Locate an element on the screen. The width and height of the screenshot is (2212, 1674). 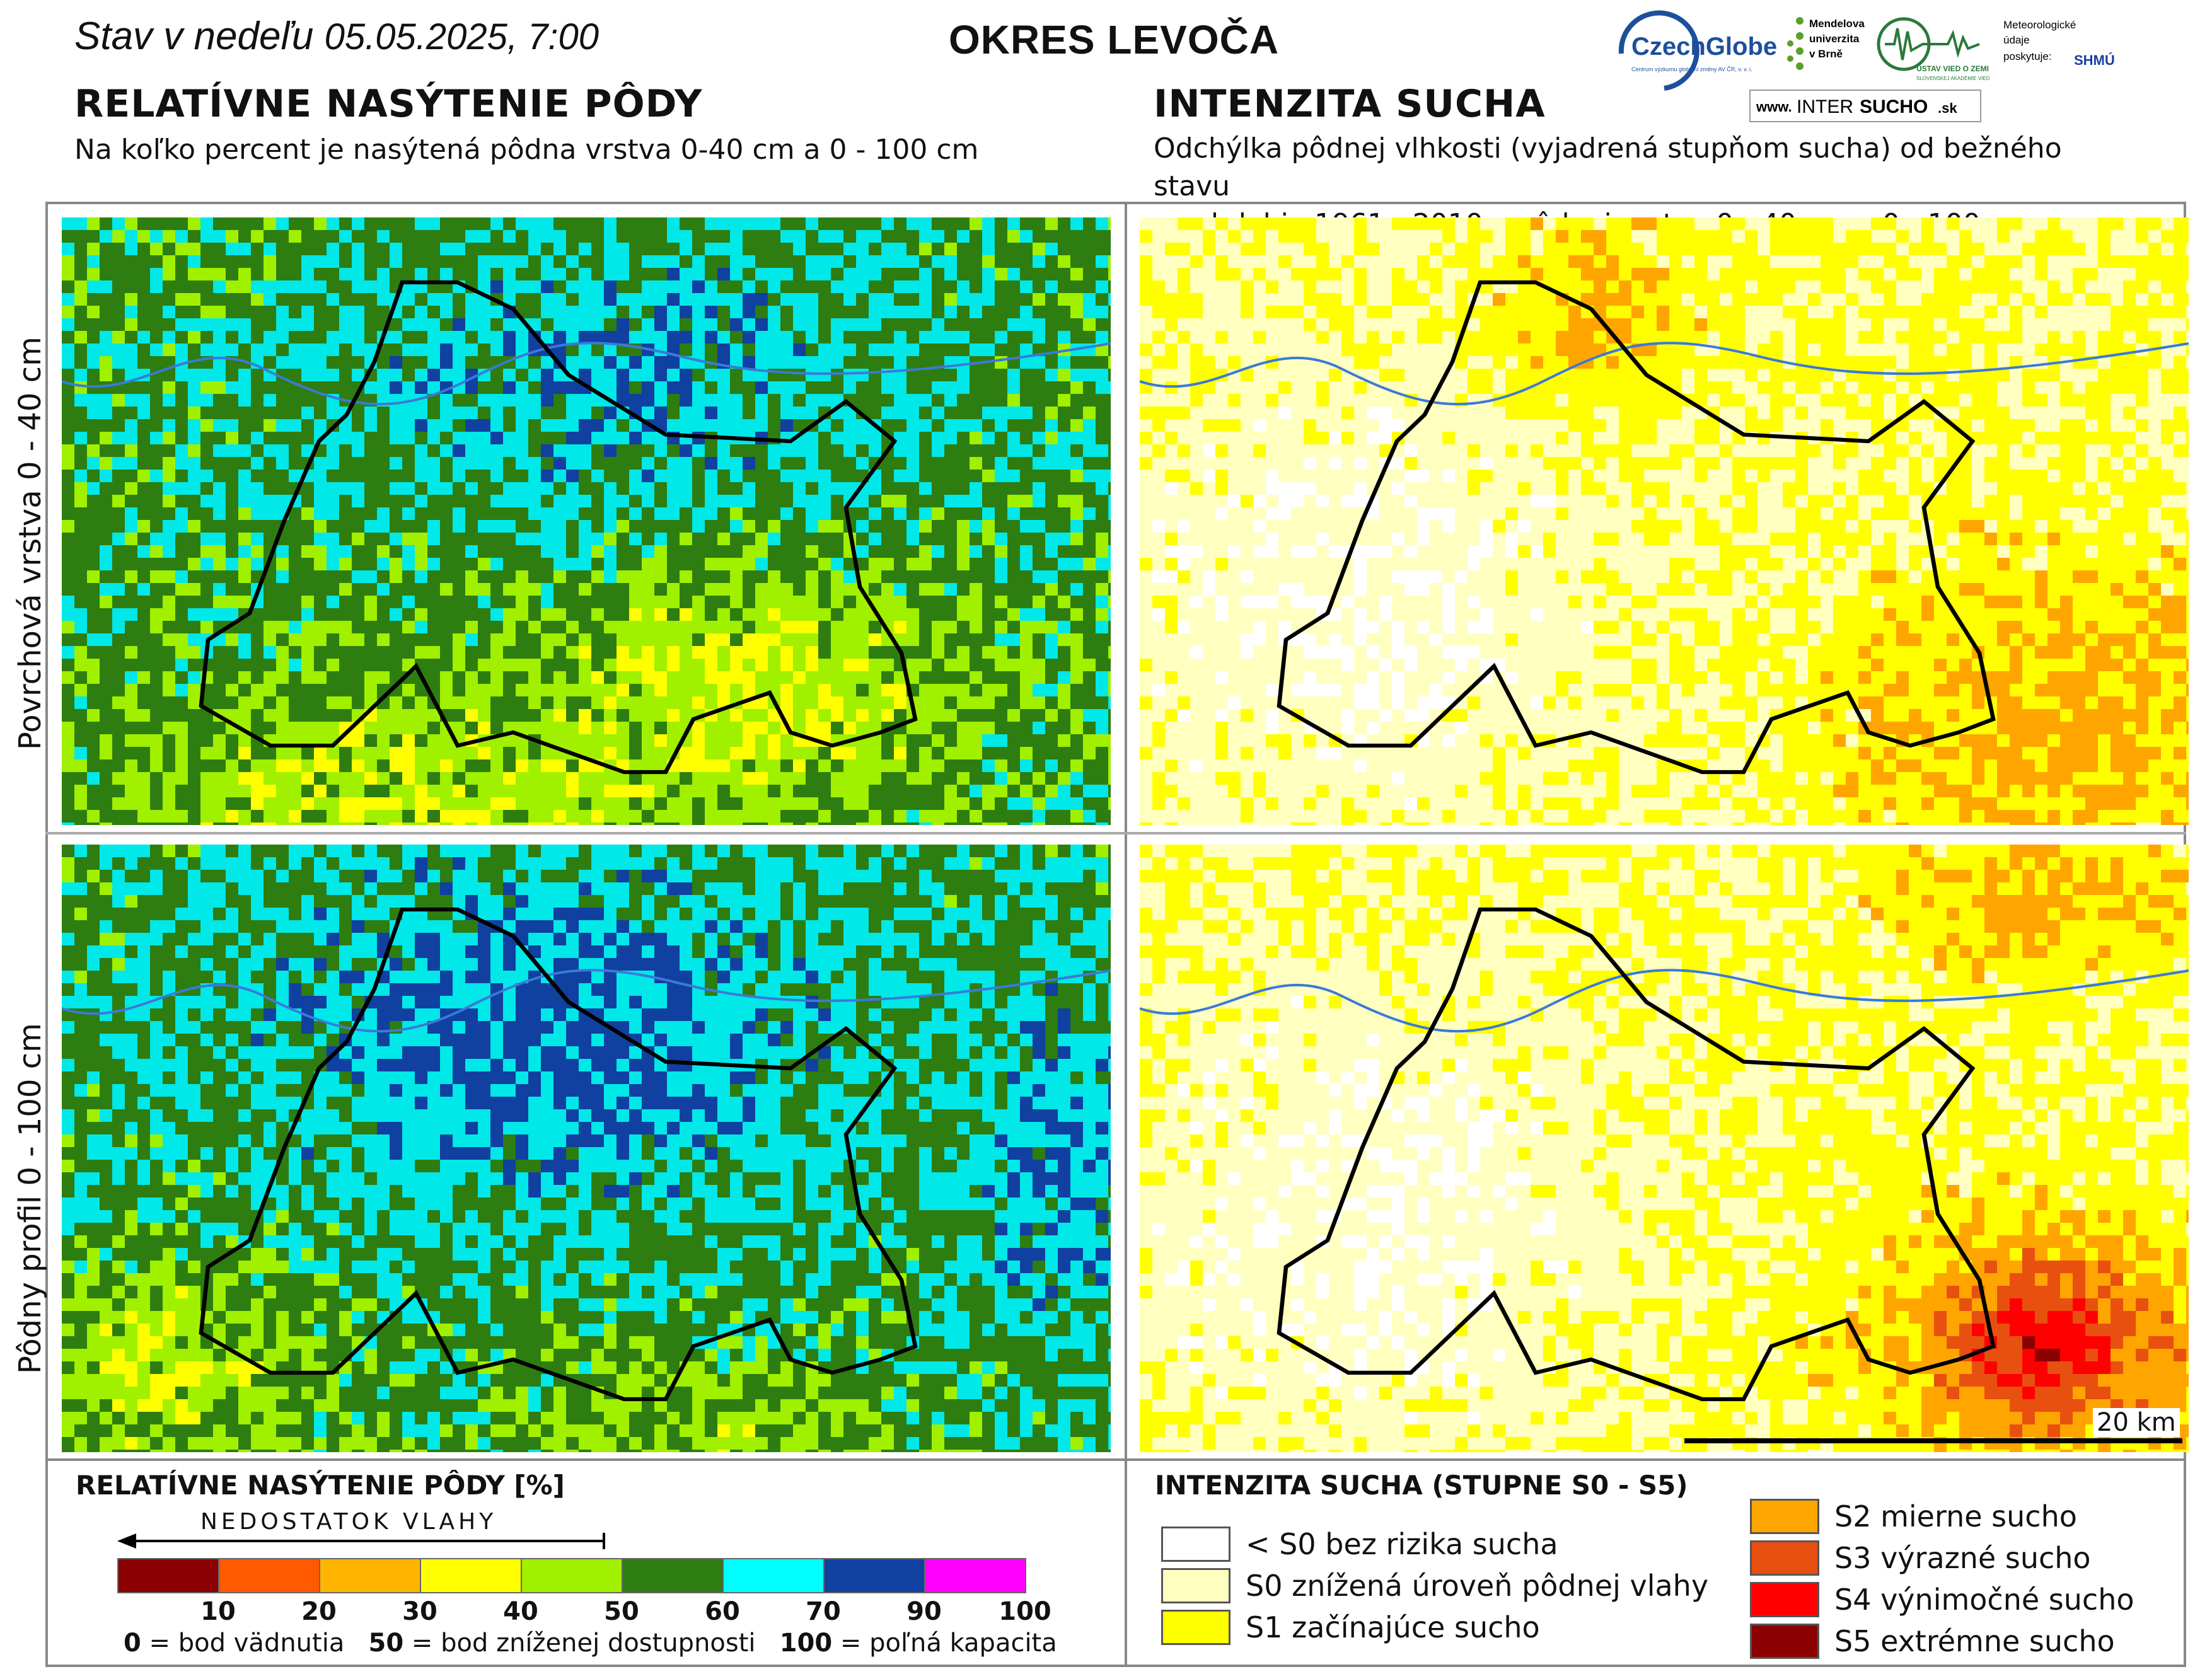
color-bar-tick: 30 is located at coordinates (419, 1611).